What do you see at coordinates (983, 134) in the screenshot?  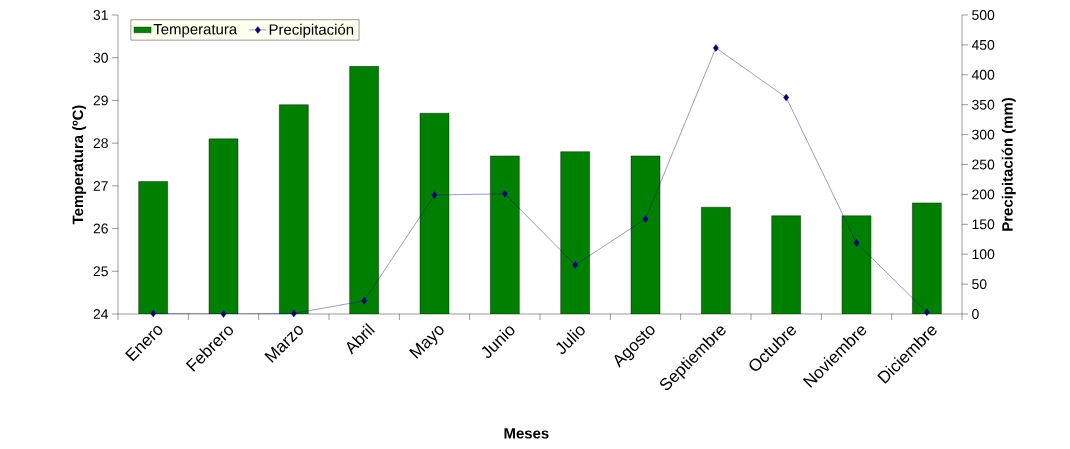 I see `y2-tick-label: 300` at bounding box center [983, 134].